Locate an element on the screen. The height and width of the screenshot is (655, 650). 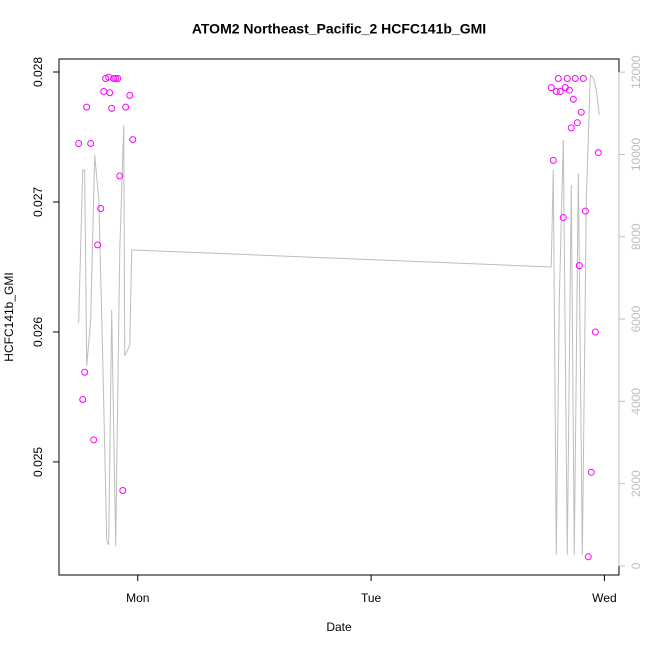
y2-tick-label: 4000 is located at coordinates (636, 401).